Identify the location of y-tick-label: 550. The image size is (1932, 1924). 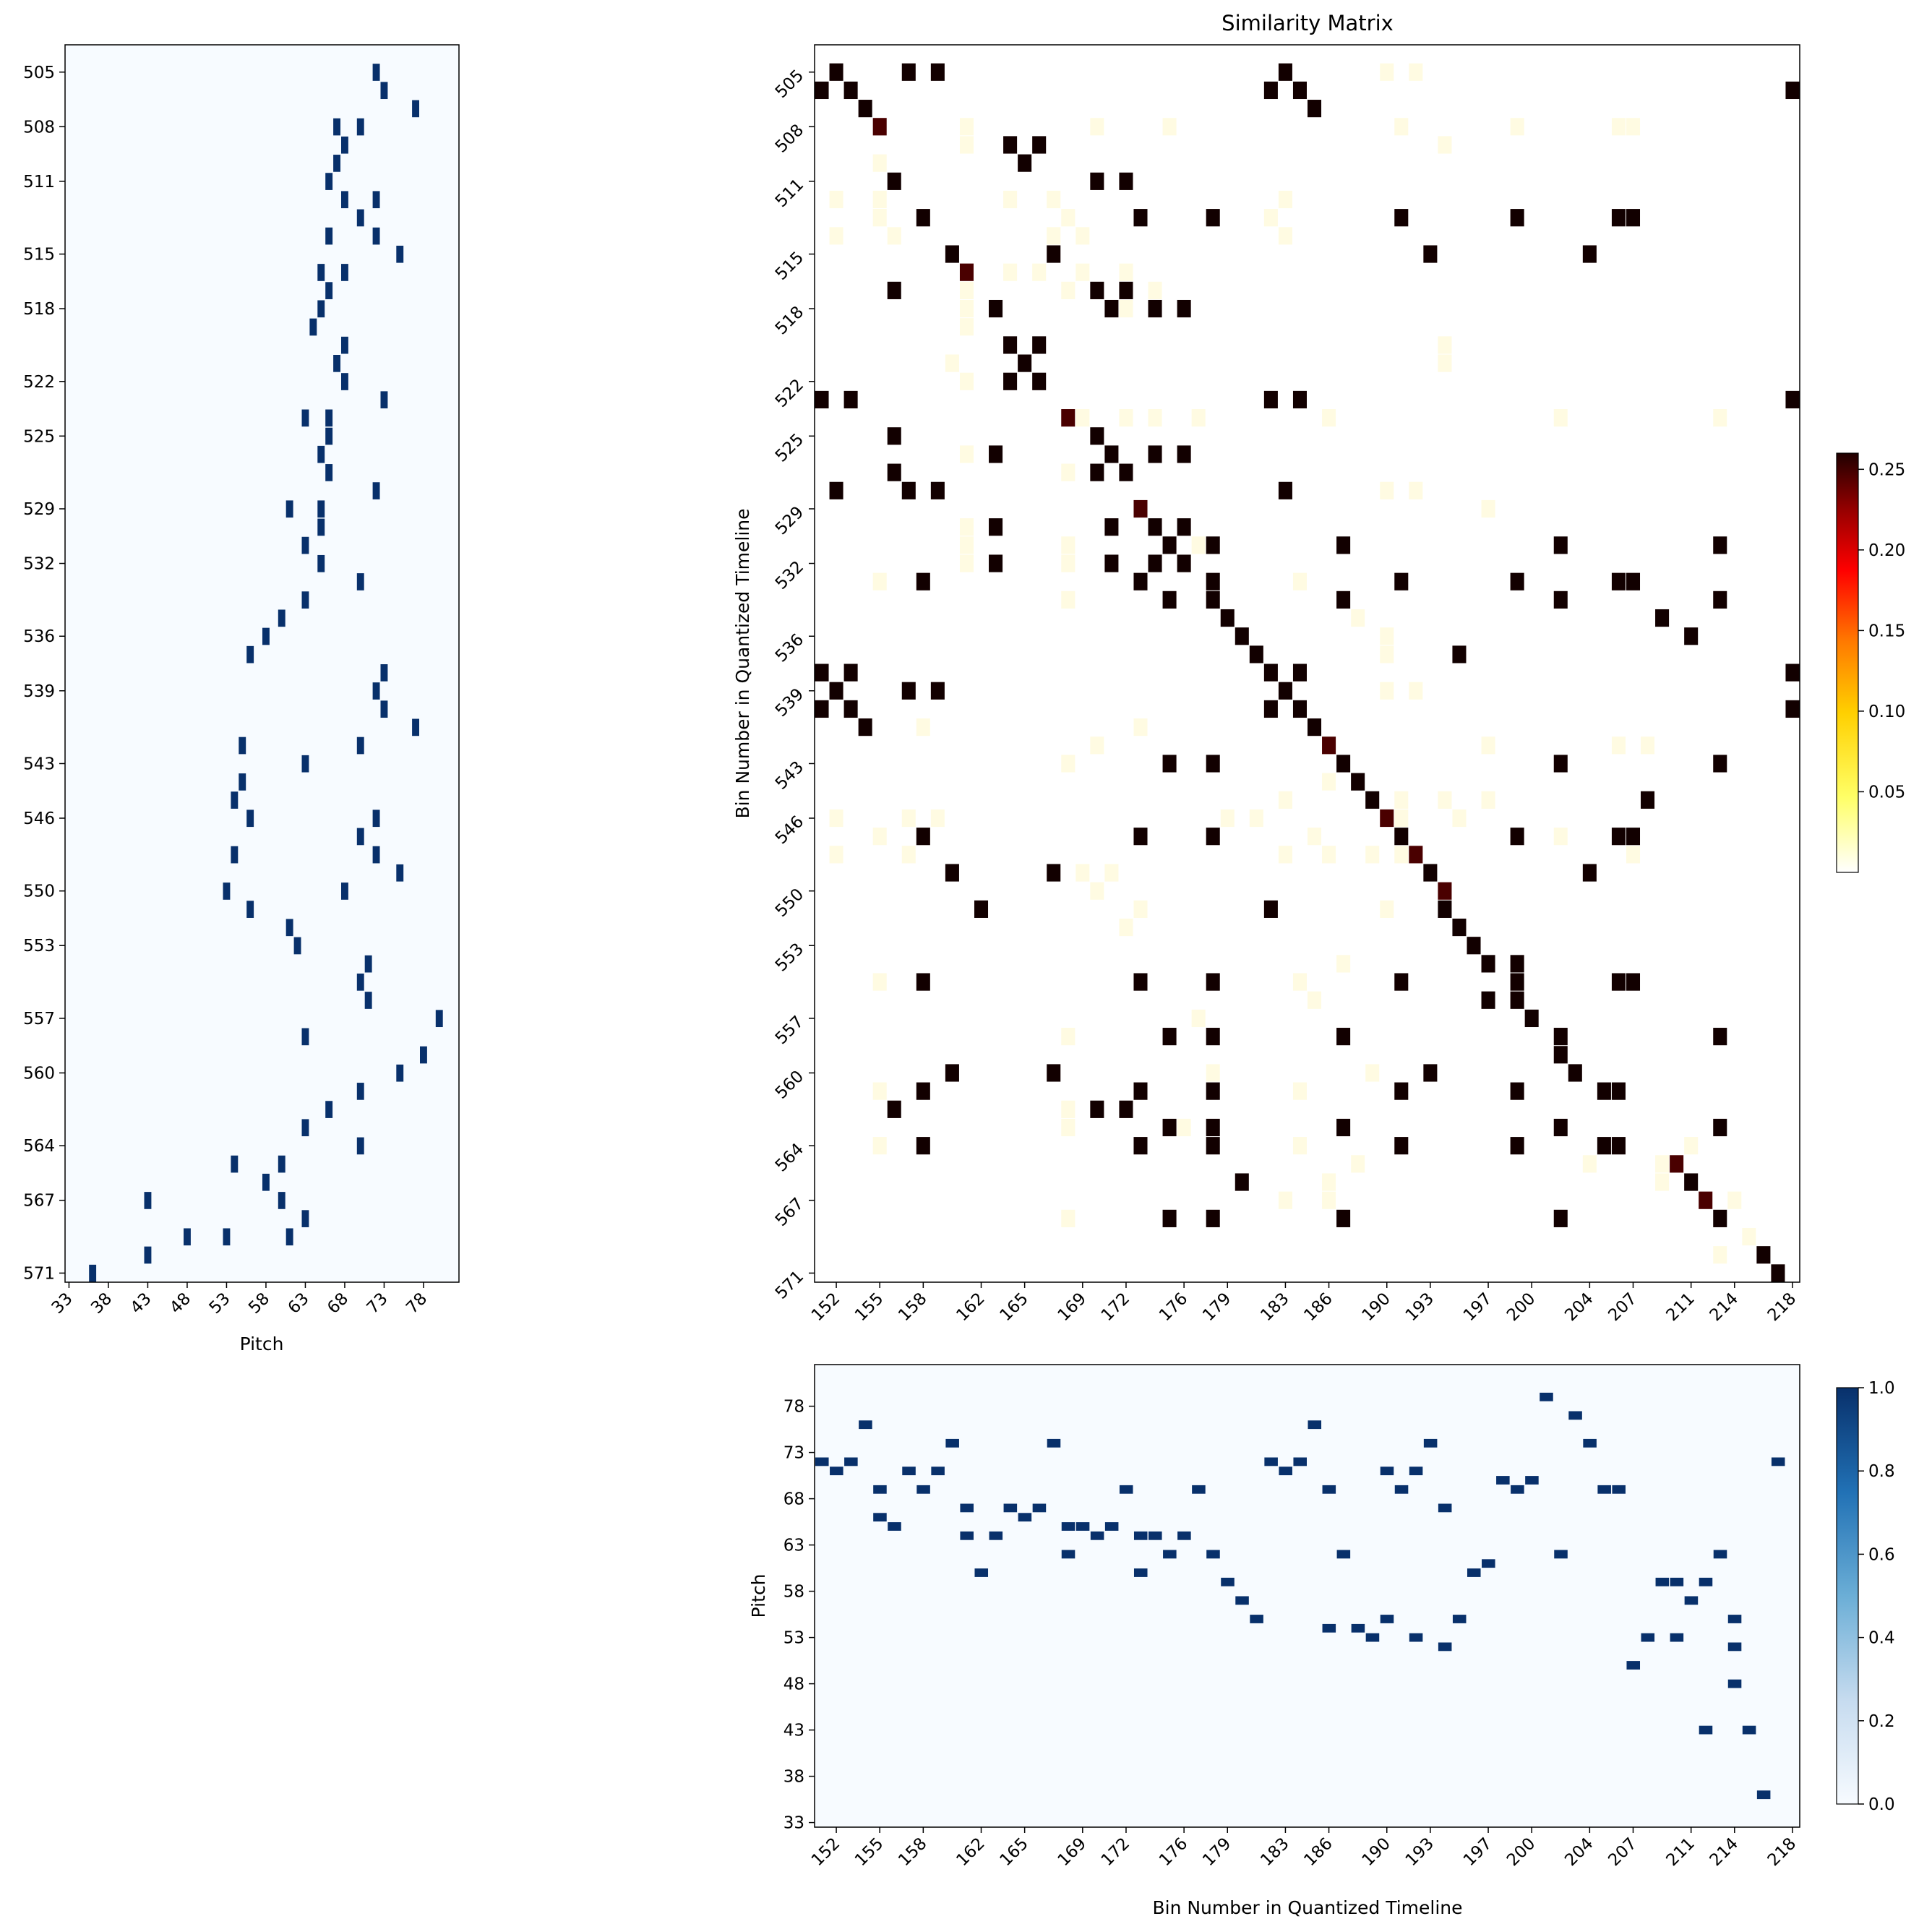
(790, 903).